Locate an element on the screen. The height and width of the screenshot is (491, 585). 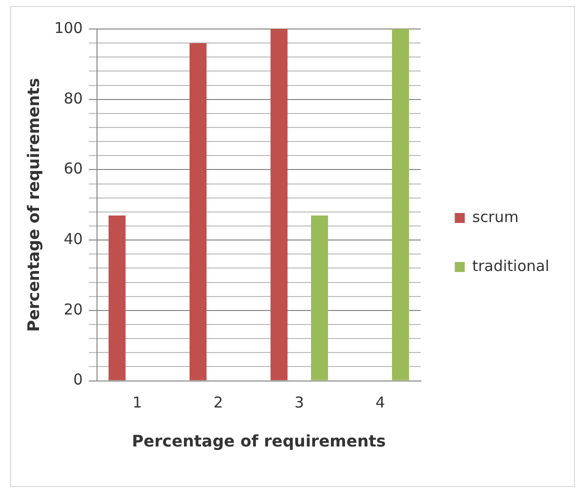
x-axis-title: Percentage of requirements is located at coordinates (259, 441).